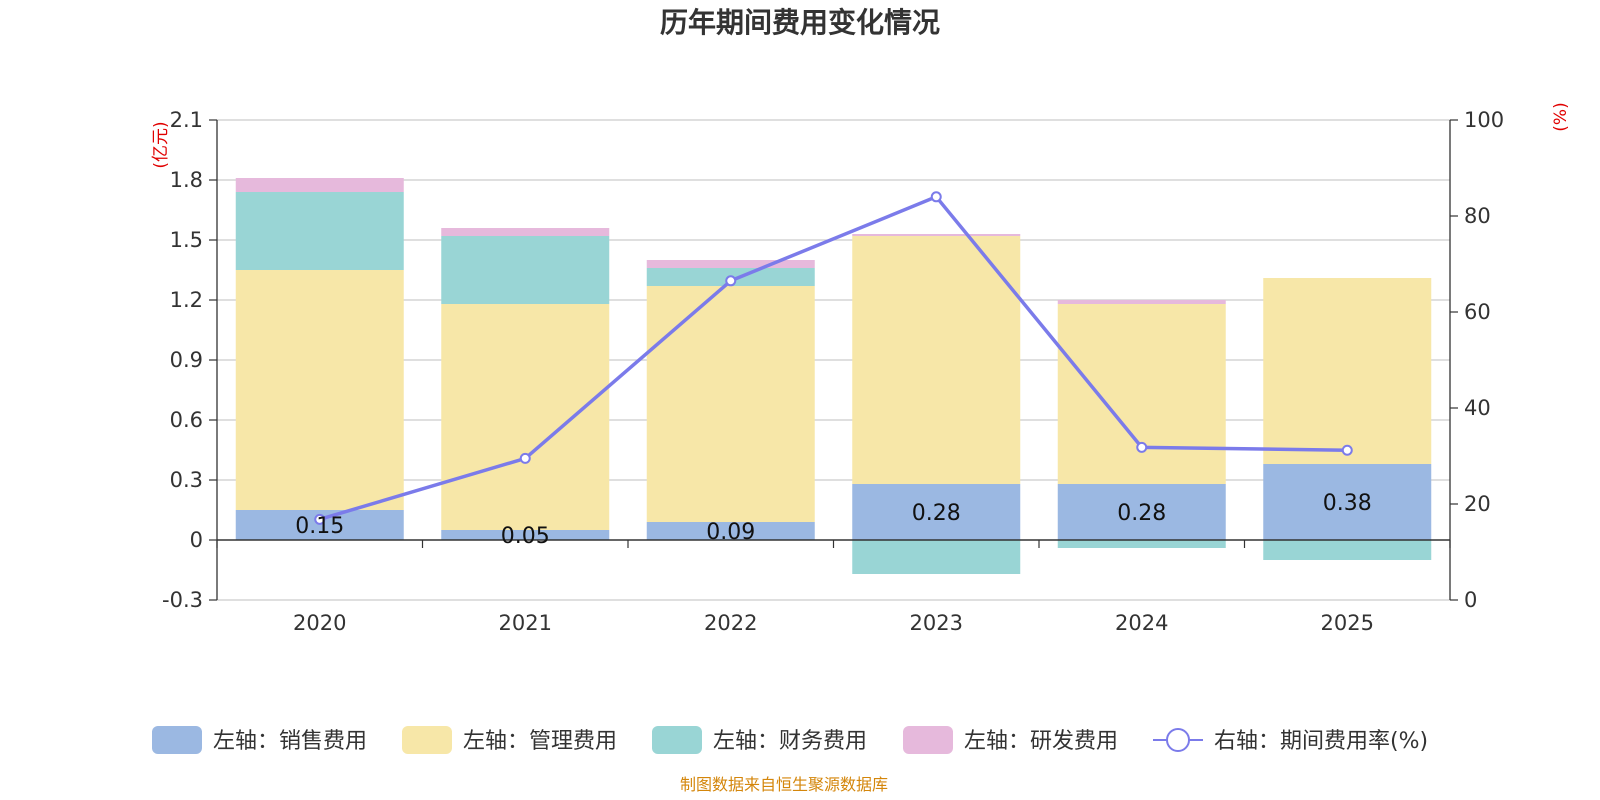 The width and height of the screenshot is (1600, 800). I want to click on legend-item: 右轴：期间费用率(%), so click(1290, 741).